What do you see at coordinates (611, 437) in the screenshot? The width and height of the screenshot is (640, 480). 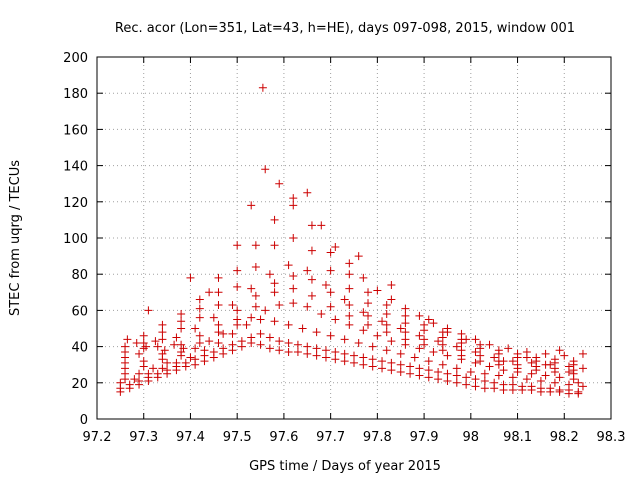 I see `x-tick-label: 98.3` at bounding box center [611, 437].